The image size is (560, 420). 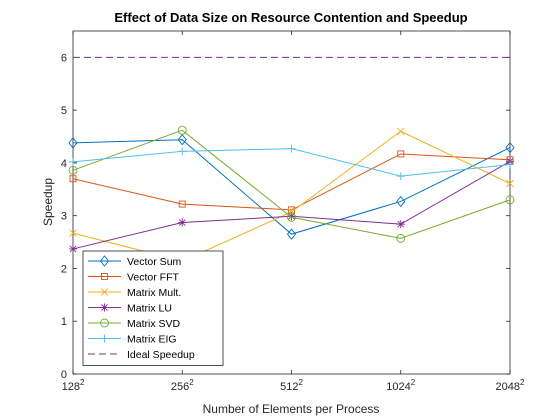 I want to click on x-tick-label-base: 512, so click(x=289, y=387).